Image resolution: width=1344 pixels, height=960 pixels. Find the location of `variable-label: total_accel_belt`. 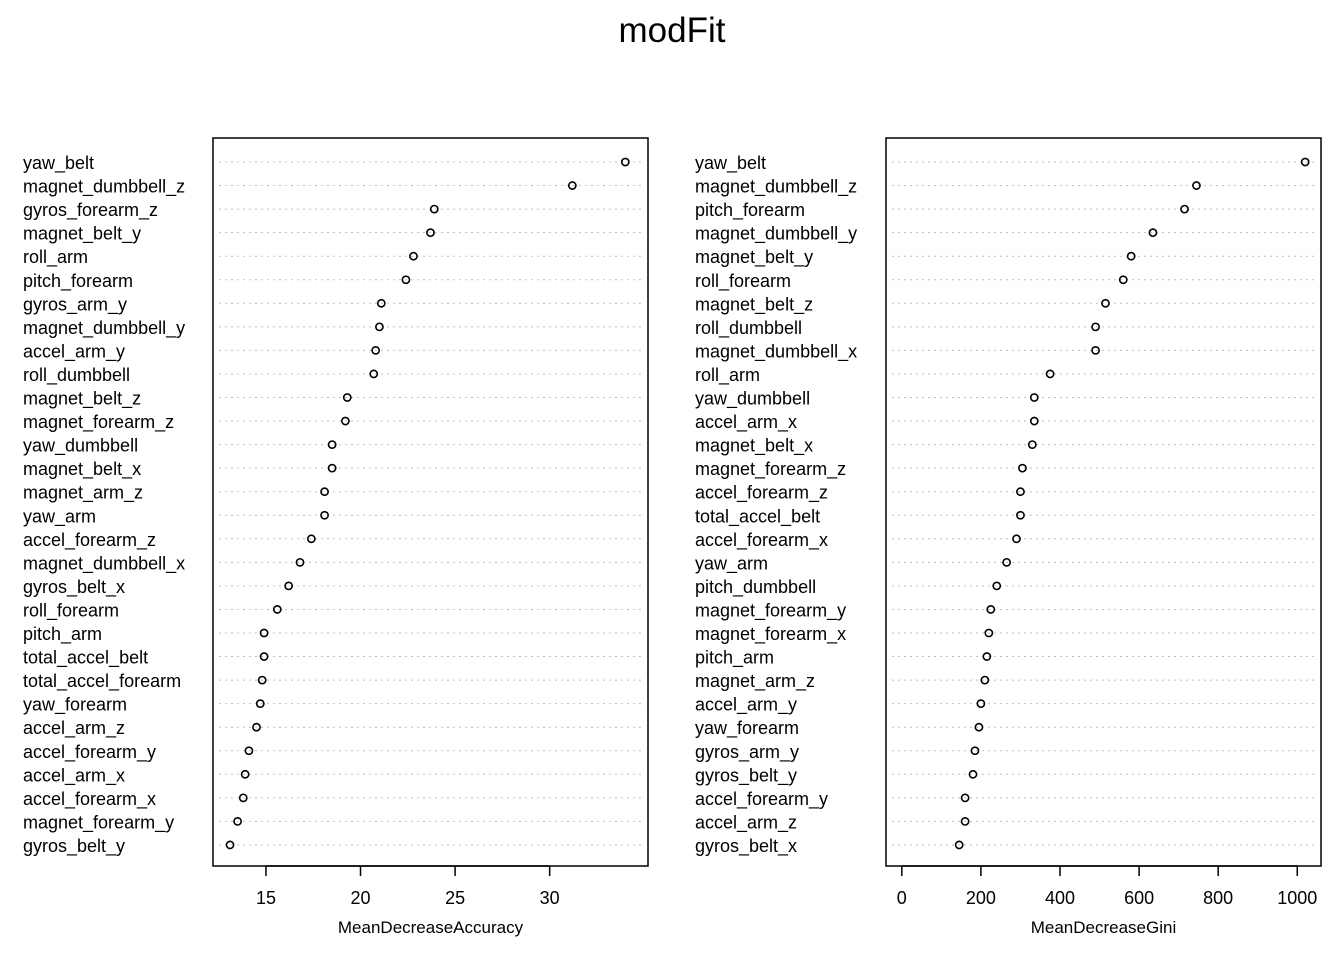

variable-label: total_accel_belt is located at coordinates (85, 658).